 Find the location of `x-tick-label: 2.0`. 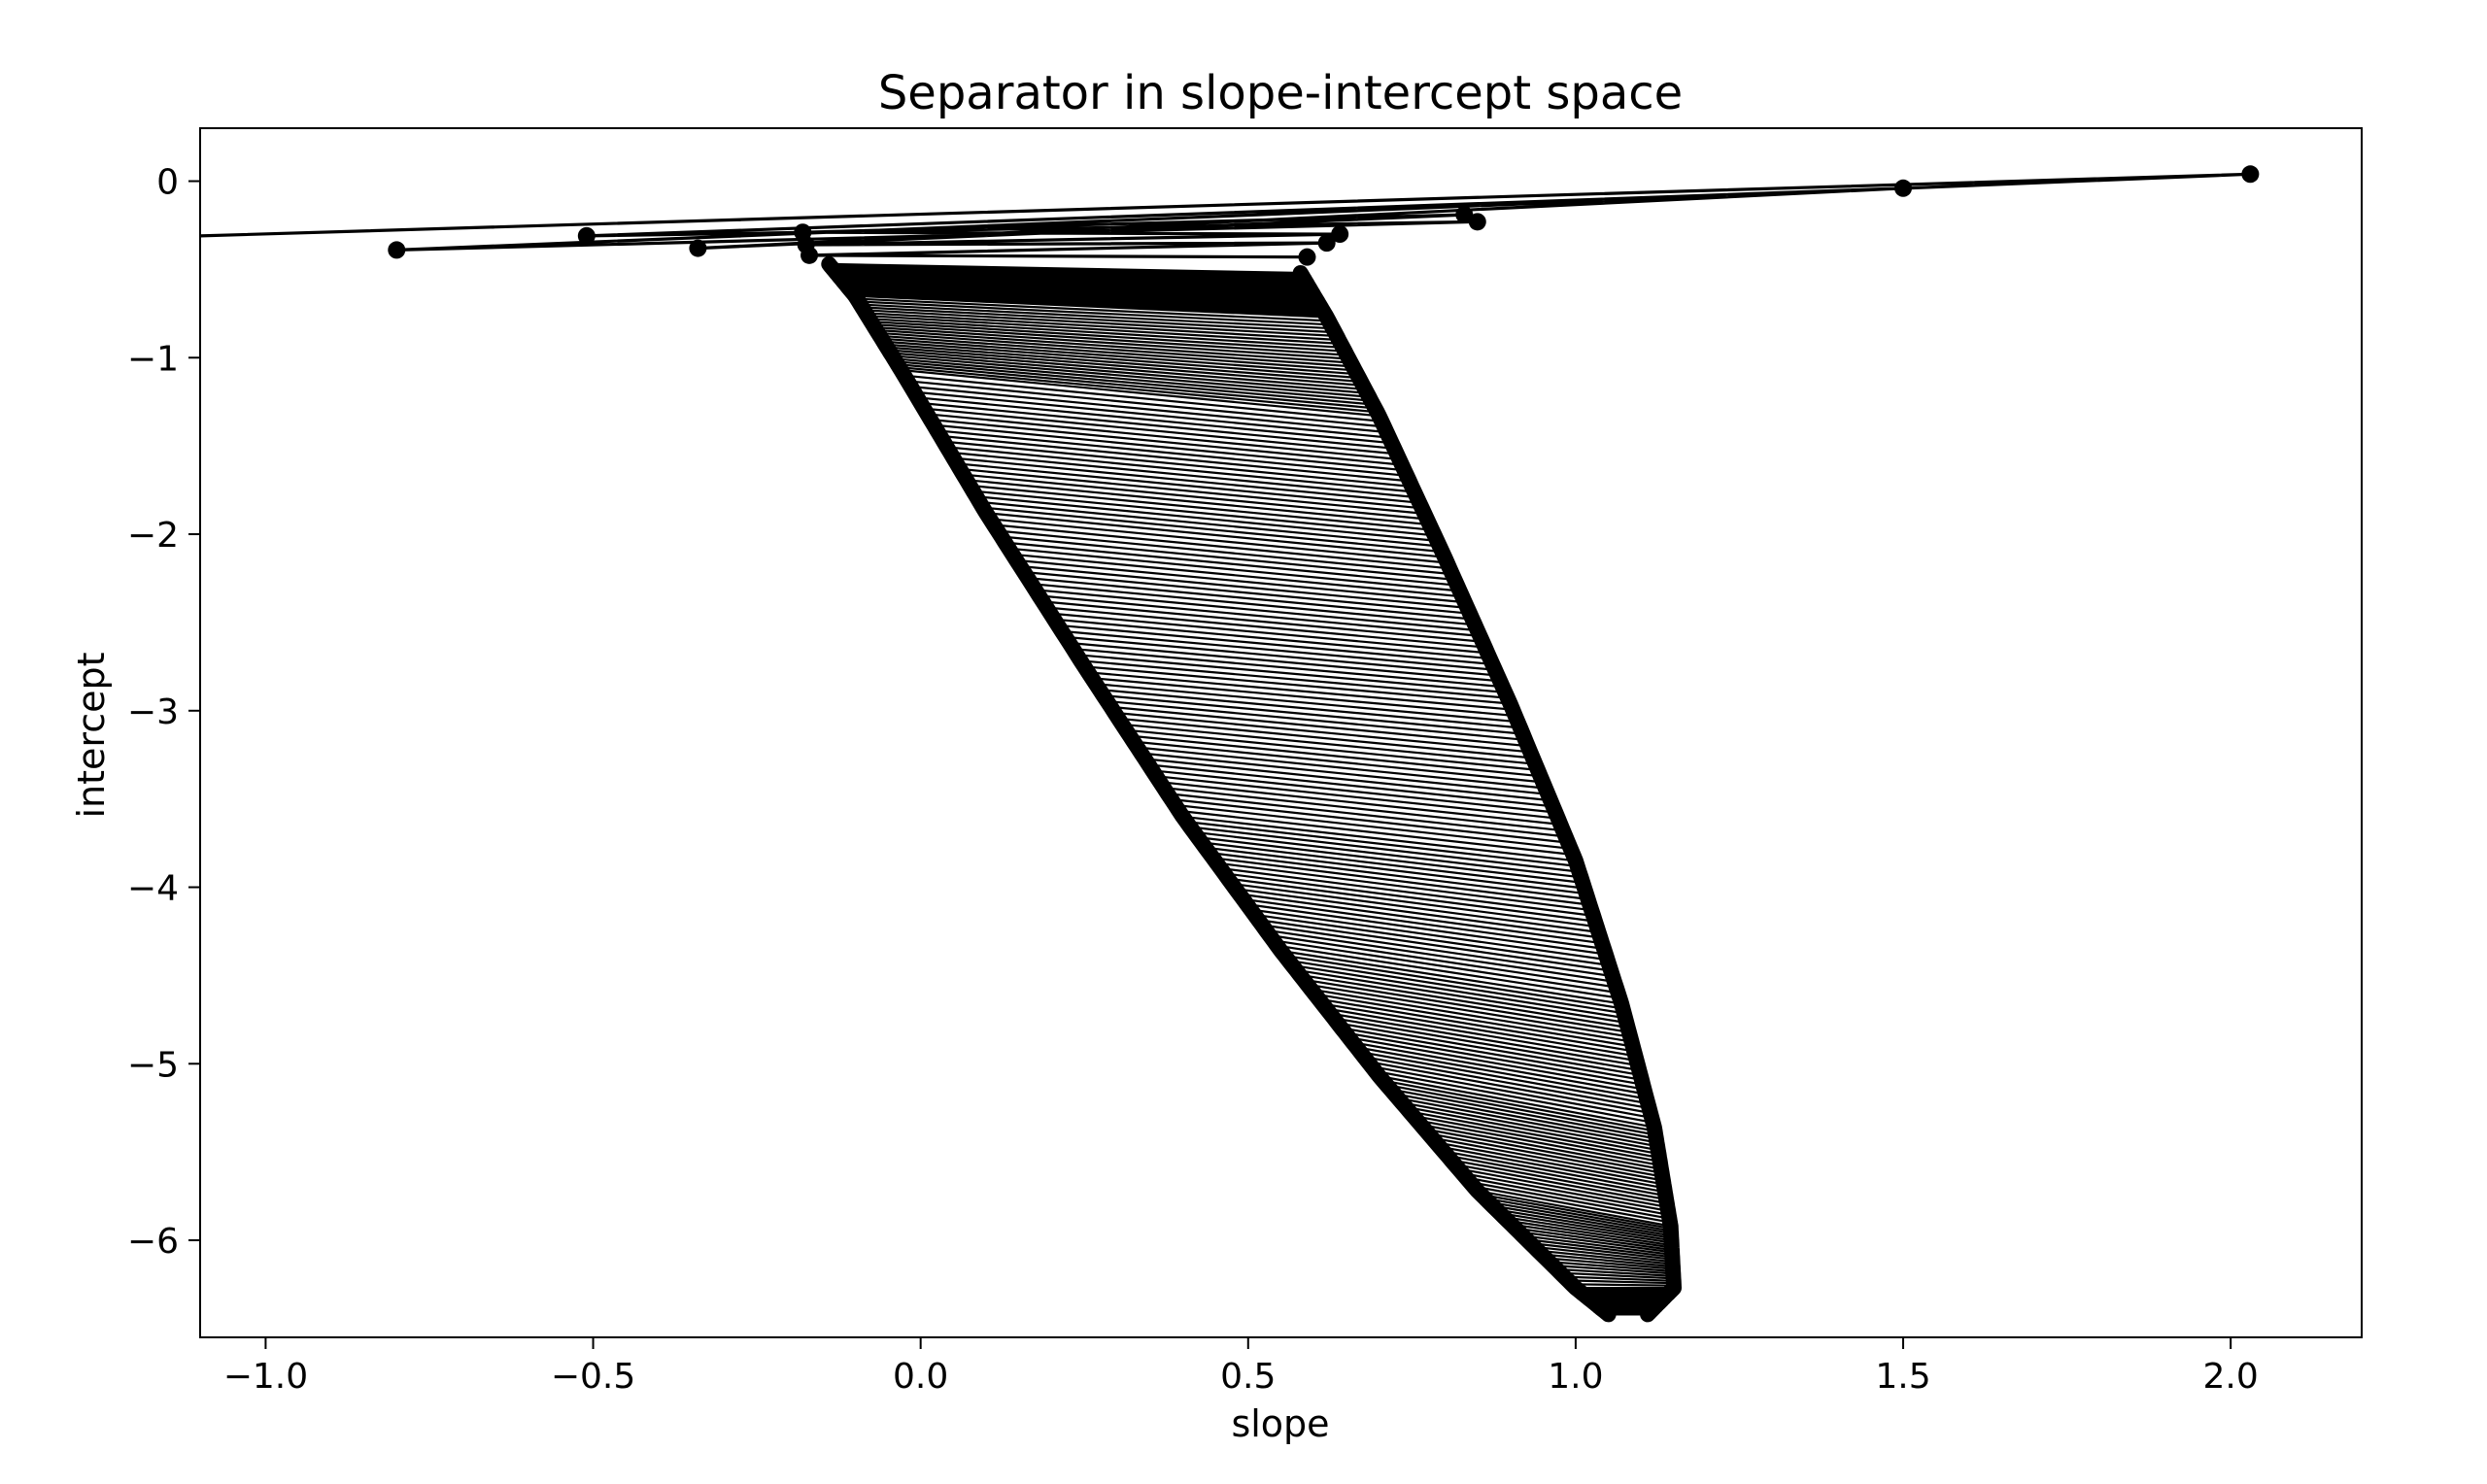

x-tick-label: 2.0 is located at coordinates (2231, 1377).